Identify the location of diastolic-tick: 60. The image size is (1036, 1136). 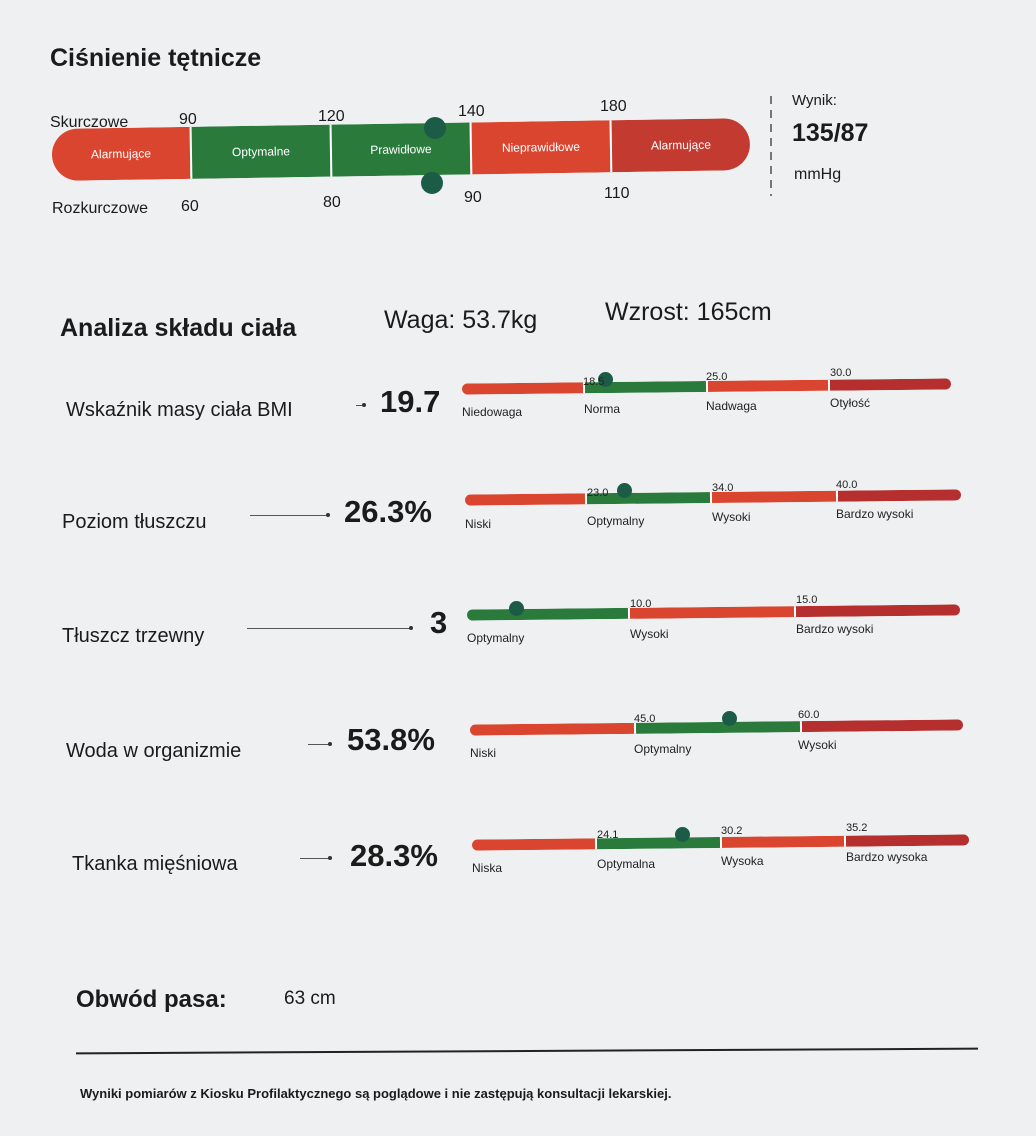
(190, 206).